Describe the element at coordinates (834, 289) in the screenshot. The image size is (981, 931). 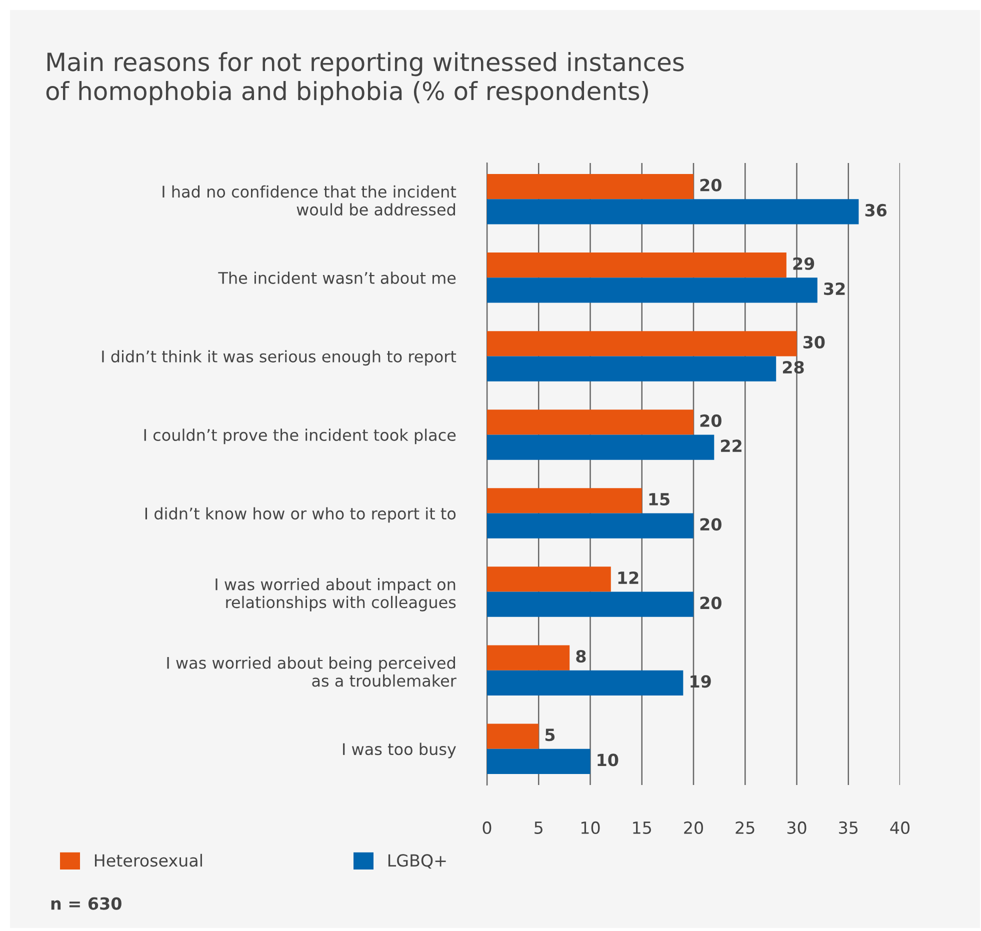
I see `data-label: 32` at that location.